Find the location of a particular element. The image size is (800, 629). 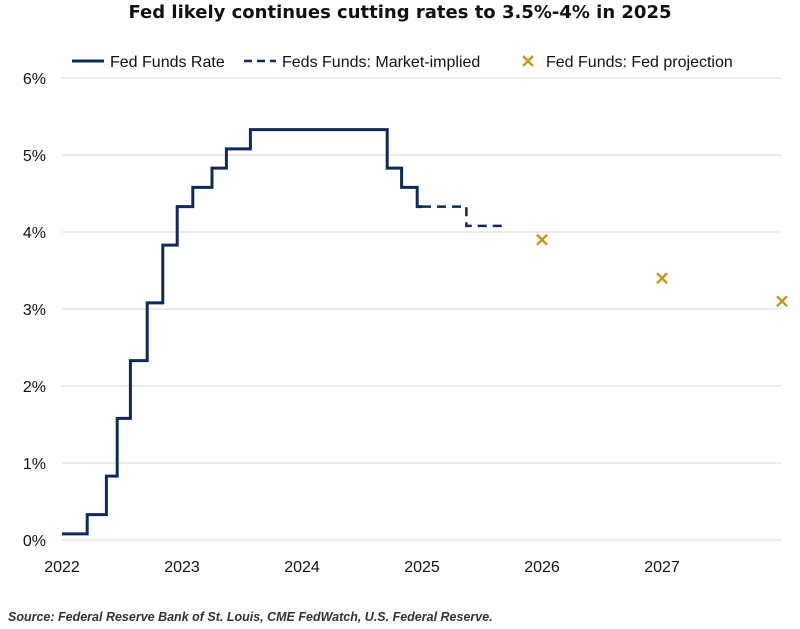

legend-swatch-x is located at coordinates (528, 61).